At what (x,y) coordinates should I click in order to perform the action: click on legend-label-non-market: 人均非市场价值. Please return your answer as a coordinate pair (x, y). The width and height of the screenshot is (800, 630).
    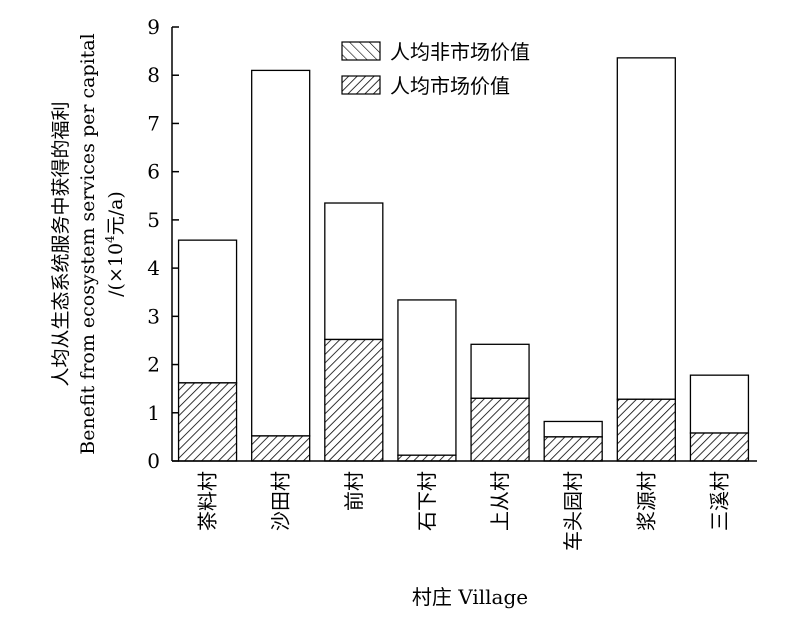
    Looking at the image, I should click on (460, 52).